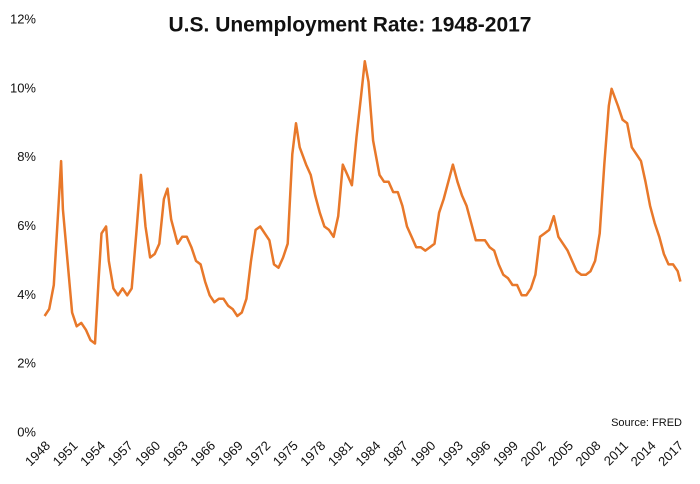  I want to click on y-tick-label: 6%, so click(26, 225).